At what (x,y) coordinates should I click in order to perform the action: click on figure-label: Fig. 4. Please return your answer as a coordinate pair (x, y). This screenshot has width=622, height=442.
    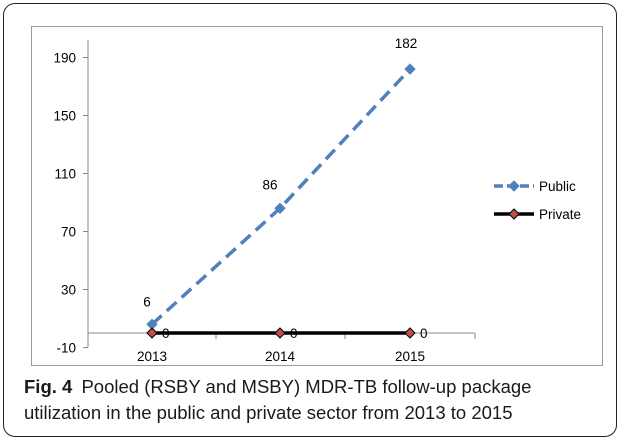
    Looking at the image, I should click on (48, 386).